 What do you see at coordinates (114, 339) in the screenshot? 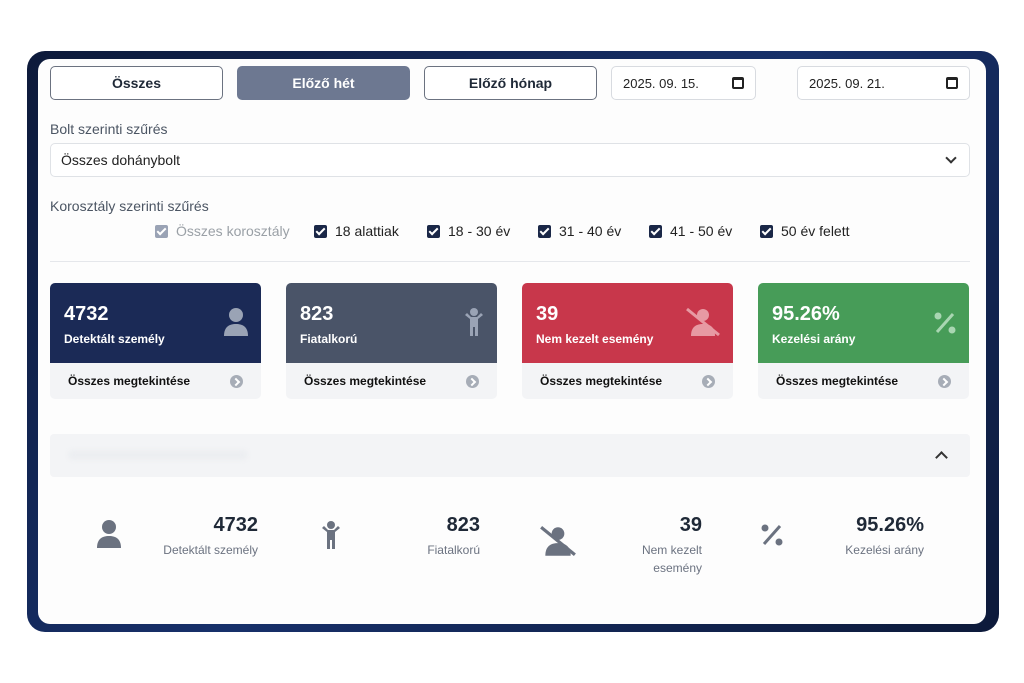
I see `card-label: Detektált személy` at bounding box center [114, 339].